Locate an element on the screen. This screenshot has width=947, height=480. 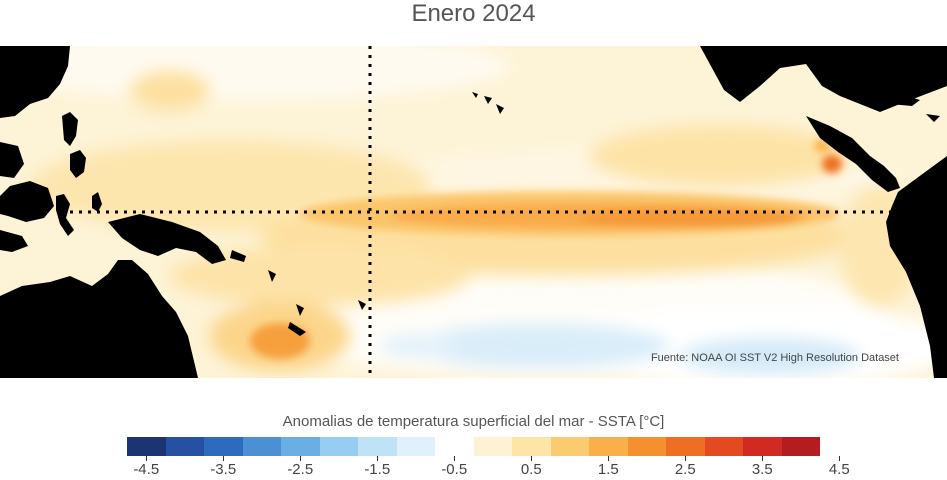
land-new-guinea is located at coordinates (167, 239).